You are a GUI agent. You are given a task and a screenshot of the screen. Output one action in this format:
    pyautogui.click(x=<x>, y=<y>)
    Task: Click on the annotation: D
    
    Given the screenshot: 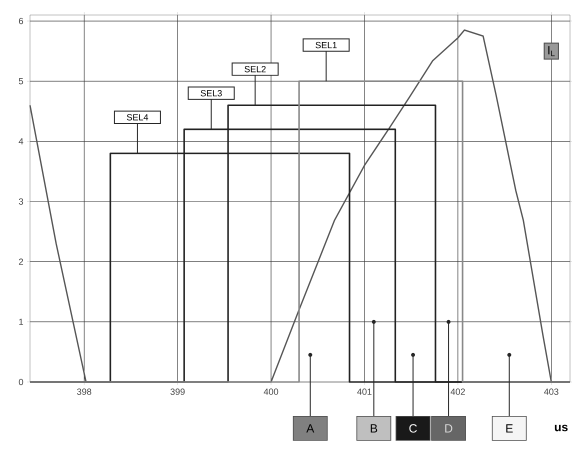 What is the action you would take?
    pyautogui.click(x=448, y=428)
    